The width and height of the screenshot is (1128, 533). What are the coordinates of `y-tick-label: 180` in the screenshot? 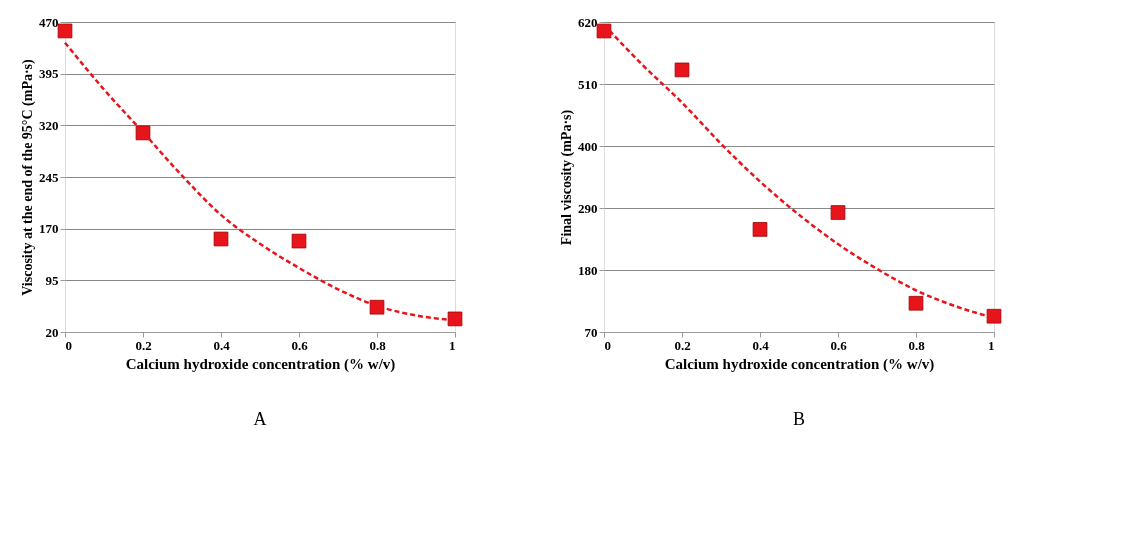 It's located at (588, 270).